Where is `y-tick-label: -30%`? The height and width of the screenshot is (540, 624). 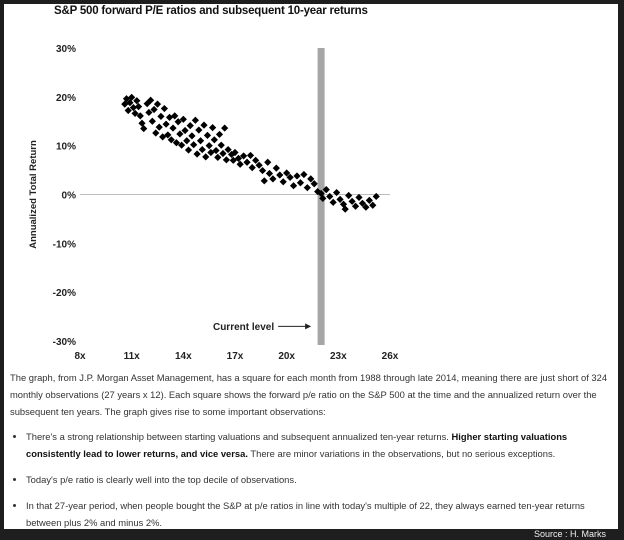
y-tick-label: -30% is located at coordinates (64, 342).